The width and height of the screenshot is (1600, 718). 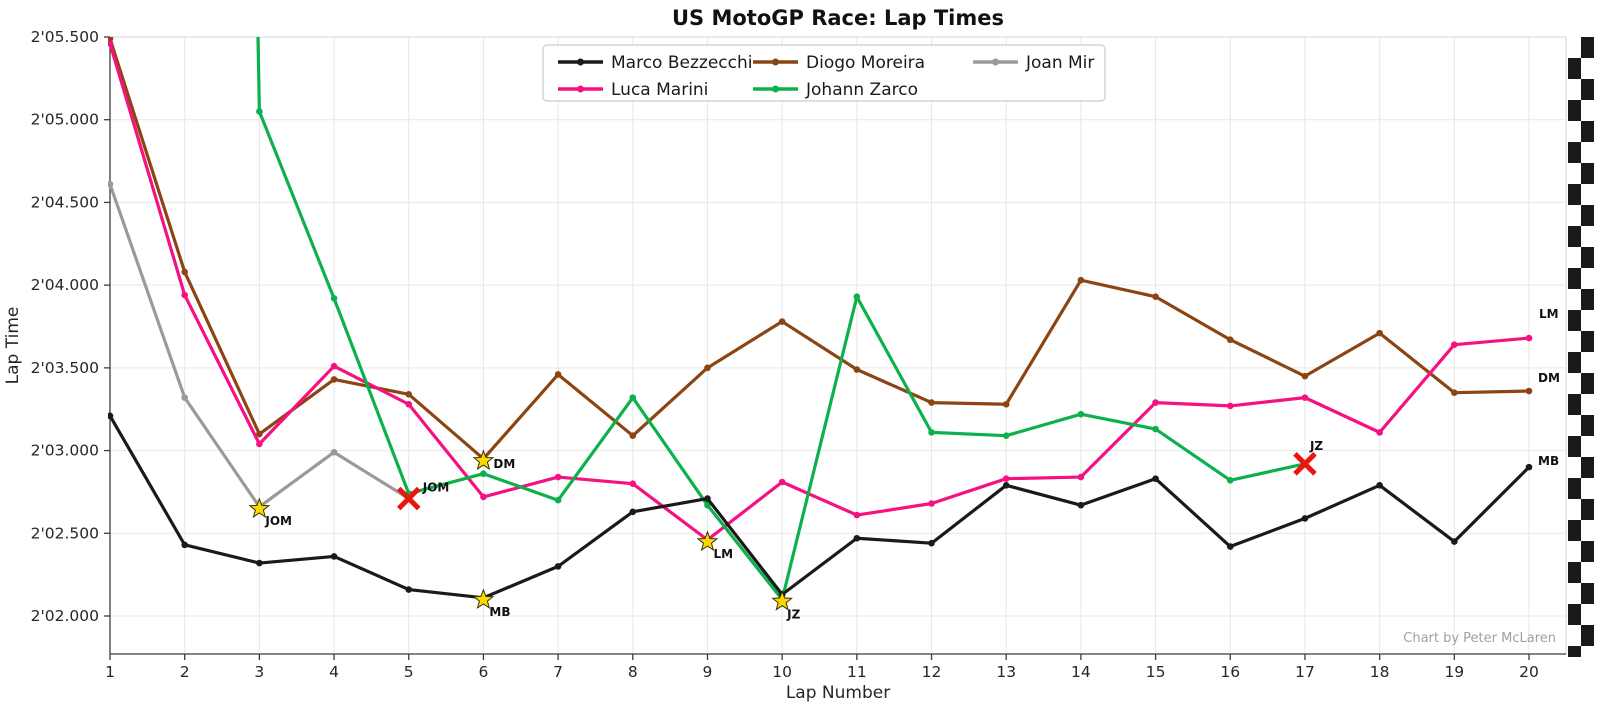 I want to click on y-tick-label: 2'04.000, so click(x=65, y=285).